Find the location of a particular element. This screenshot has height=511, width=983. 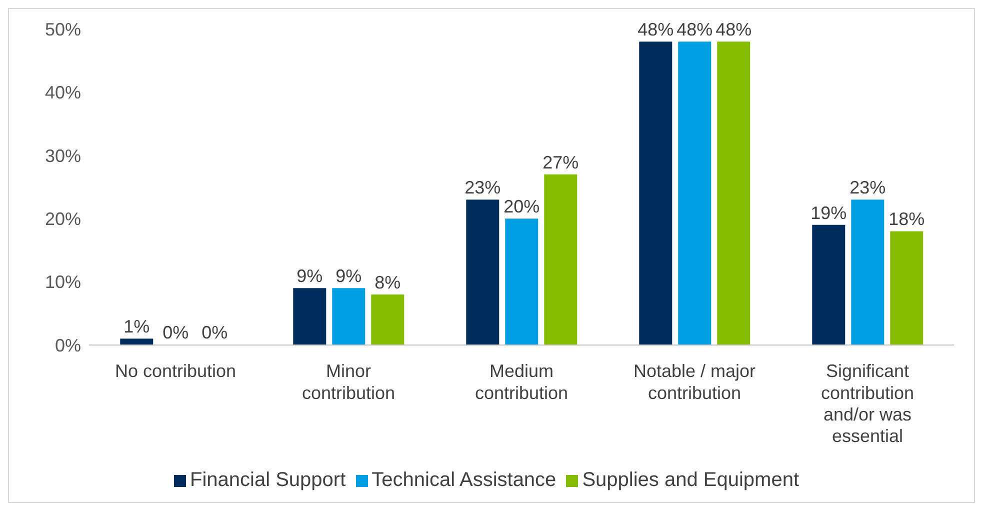

data-label: 1% is located at coordinates (137, 326).